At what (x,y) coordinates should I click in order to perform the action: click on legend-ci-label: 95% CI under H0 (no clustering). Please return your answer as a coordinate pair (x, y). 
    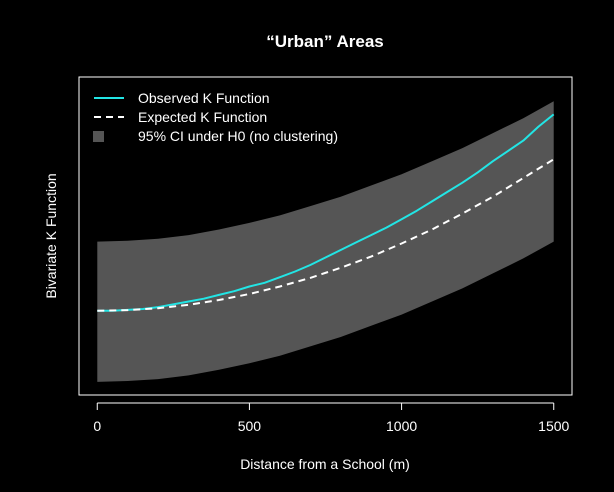
    Looking at the image, I should click on (238, 136).